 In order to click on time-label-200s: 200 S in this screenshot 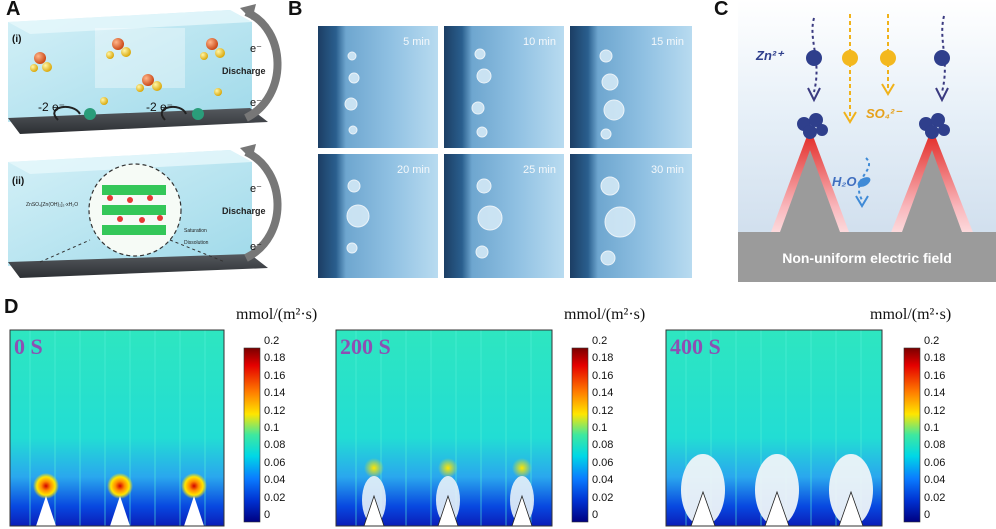, I will do `click(365, 346)`.